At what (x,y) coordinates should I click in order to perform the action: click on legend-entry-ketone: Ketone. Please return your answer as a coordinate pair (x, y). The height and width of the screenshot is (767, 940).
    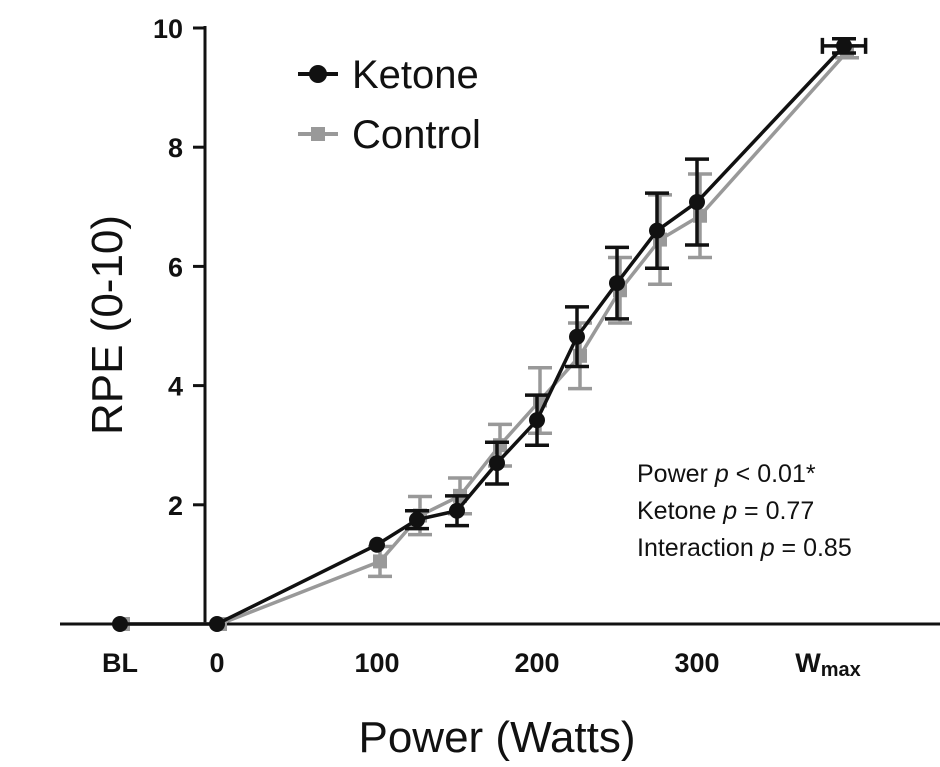
    Looking at the image, I should click on (388, 75).